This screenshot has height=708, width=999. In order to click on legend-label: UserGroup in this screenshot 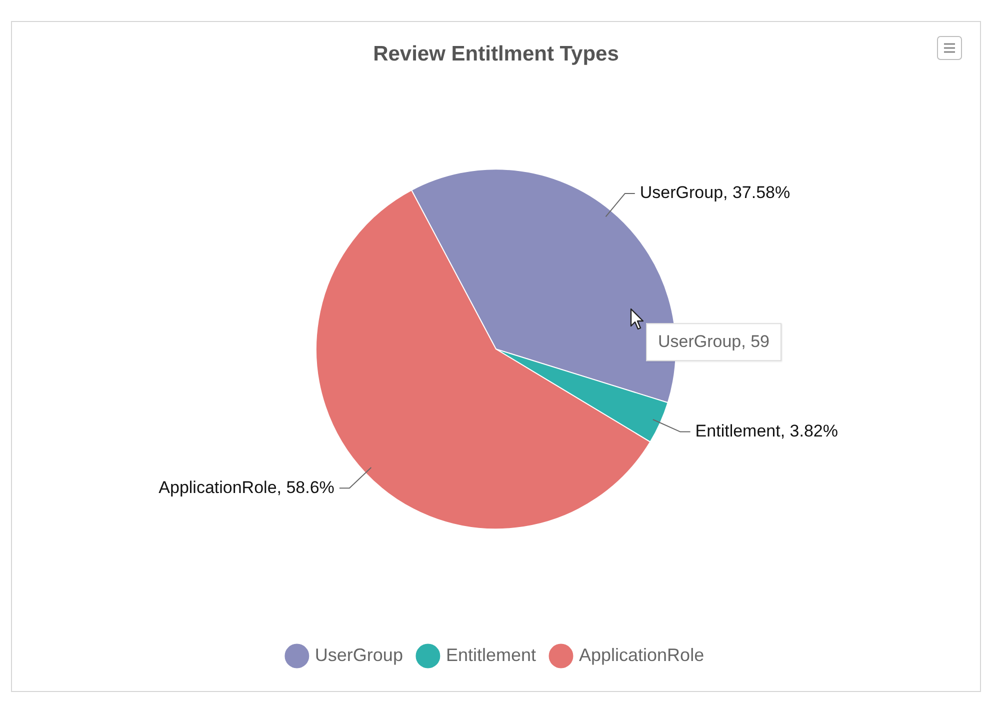, I will do `click(358, 654)`.